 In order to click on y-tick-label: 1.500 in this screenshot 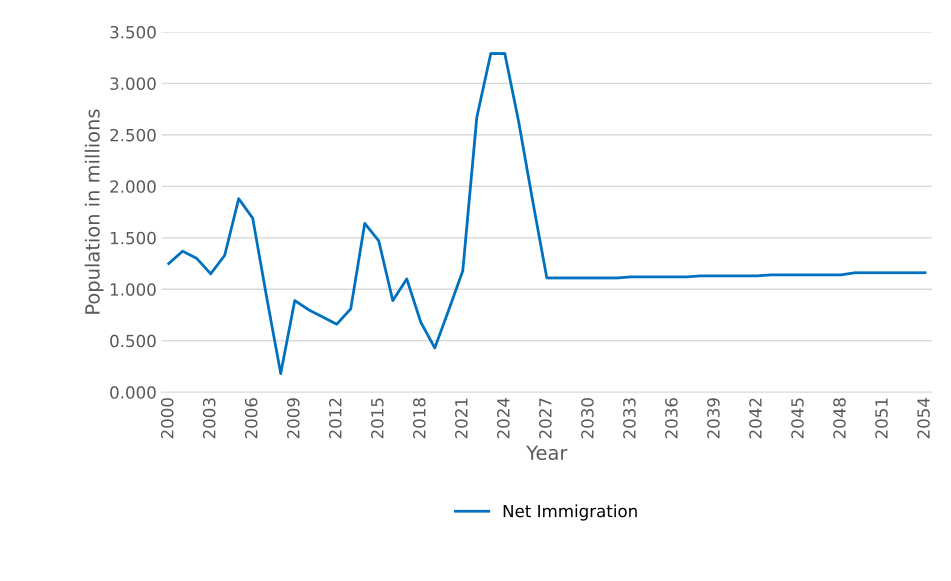, I will do `click(133, 238)`.